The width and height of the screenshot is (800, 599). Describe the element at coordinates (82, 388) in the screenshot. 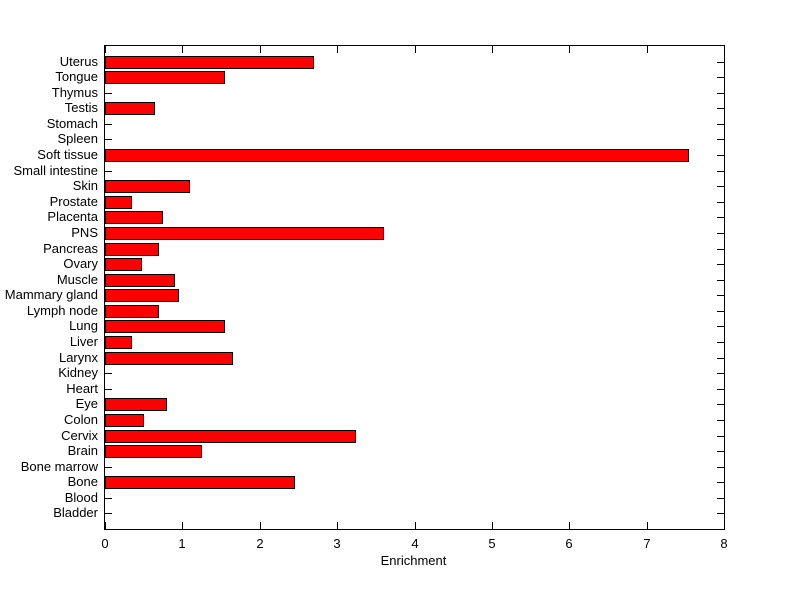

I see `y-tick-label-heart: Heart` at that location.